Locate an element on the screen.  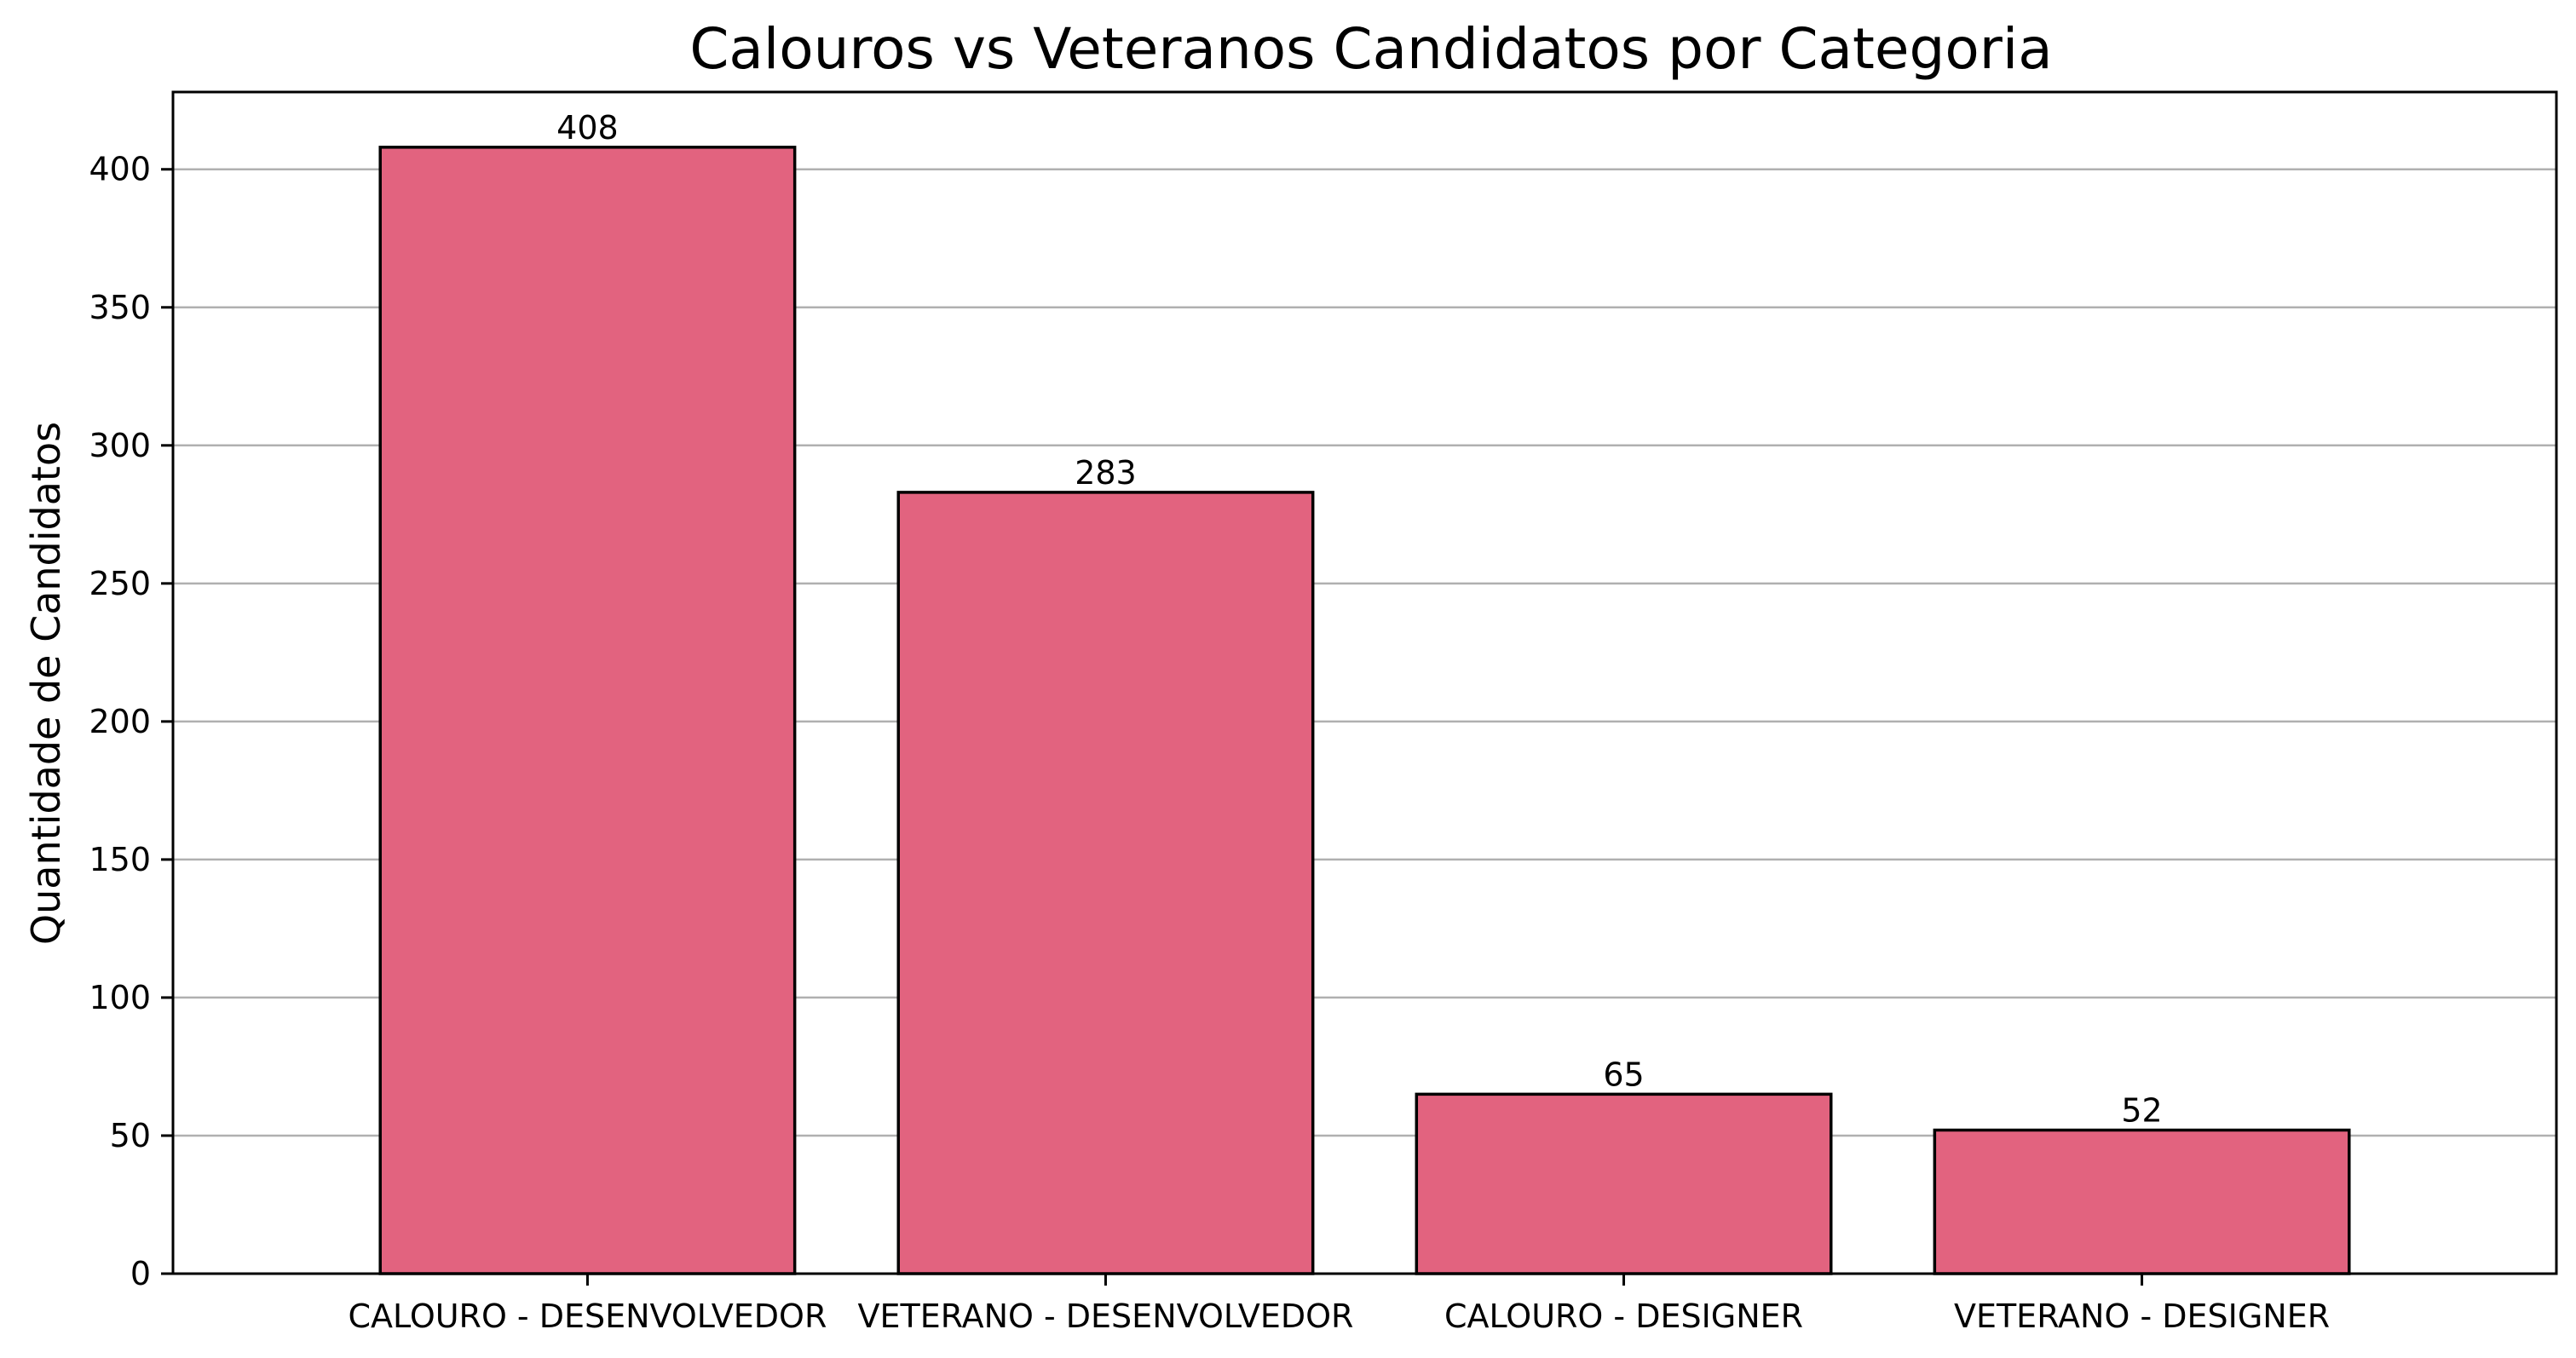
y-tick-label: 100 is located at coordinates (120, 998).